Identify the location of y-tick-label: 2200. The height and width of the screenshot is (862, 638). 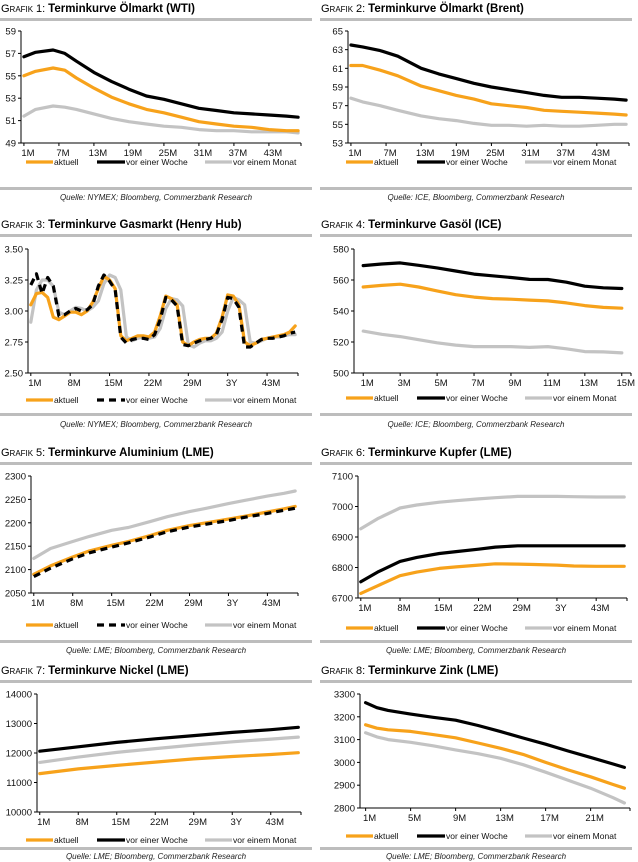
(15, 523).